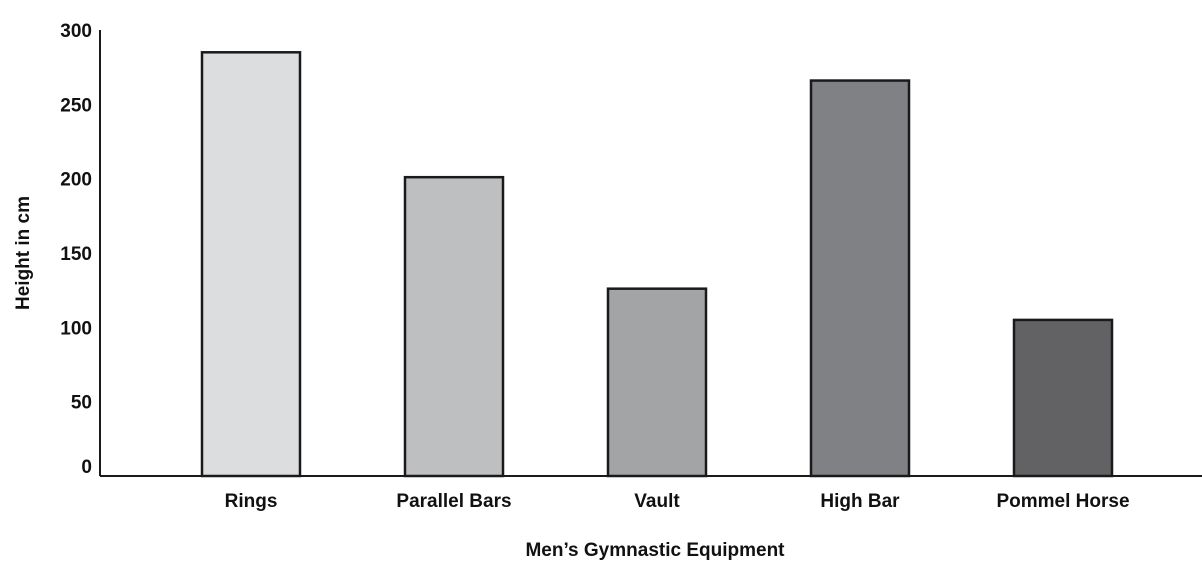 Image resolution: width=1202 pixels, height=563 pixels. I want to click on y-tick-label: 150, so click(76, 254).